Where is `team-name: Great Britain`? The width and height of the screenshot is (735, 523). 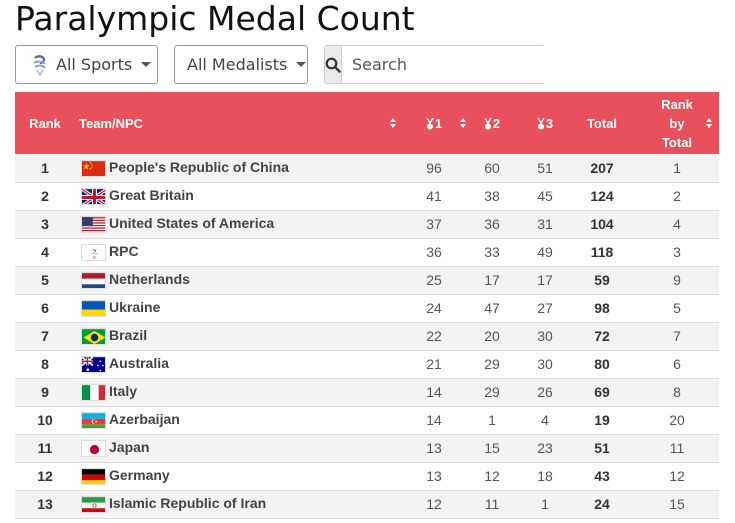 team-name: Great Britain is located at coordinates (151, 195).